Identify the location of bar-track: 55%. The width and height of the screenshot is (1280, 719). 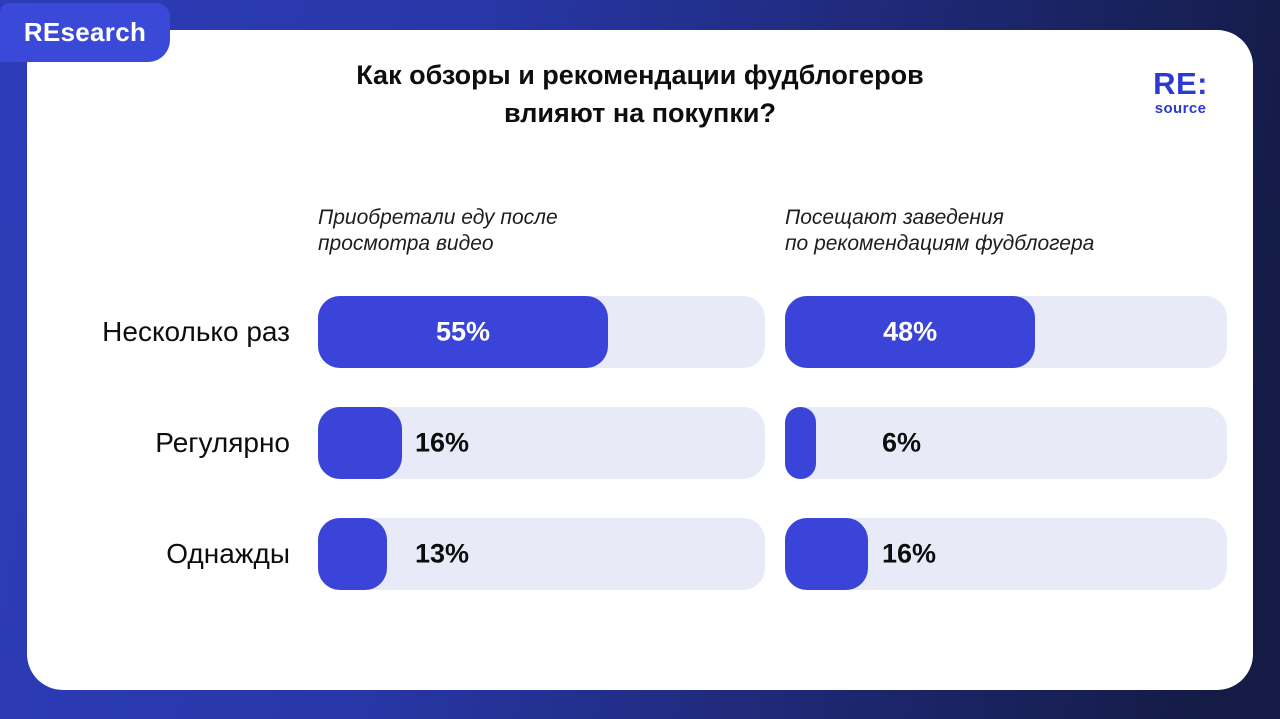
(541, 332).